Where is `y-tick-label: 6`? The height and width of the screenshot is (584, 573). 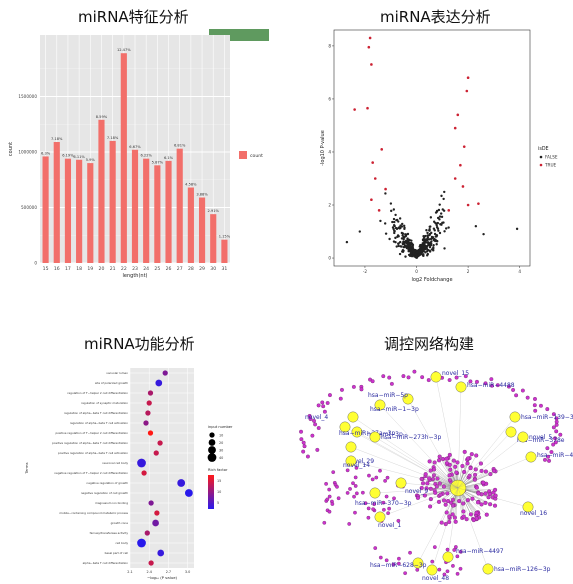 y-tick-label: 6 is located at coordinates (329, 98).